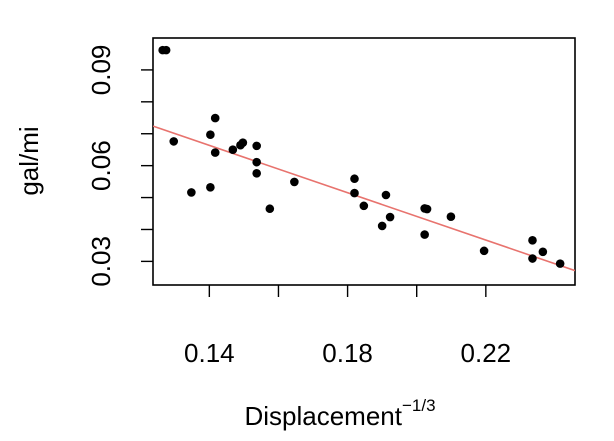  Describe the element at coordinates (101, 165) in the screenshot. I see `y-tick-label: 0.06` at that location.